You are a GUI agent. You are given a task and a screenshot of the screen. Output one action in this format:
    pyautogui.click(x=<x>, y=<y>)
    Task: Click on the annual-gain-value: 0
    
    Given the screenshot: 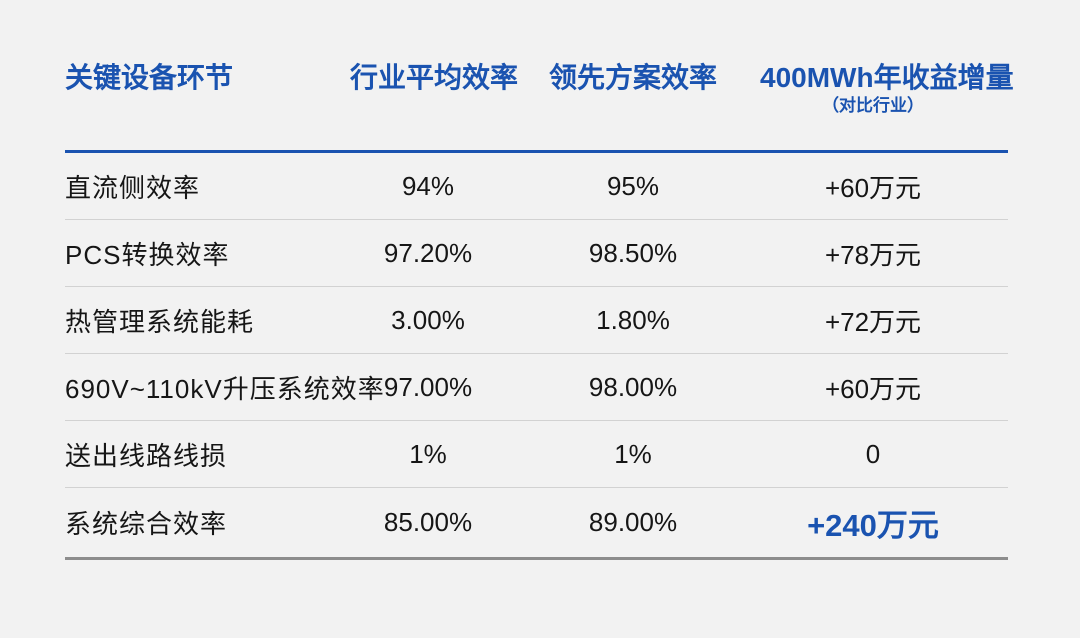 What is the action you would take?
    pyautogui.click(x=873, y=453)
    